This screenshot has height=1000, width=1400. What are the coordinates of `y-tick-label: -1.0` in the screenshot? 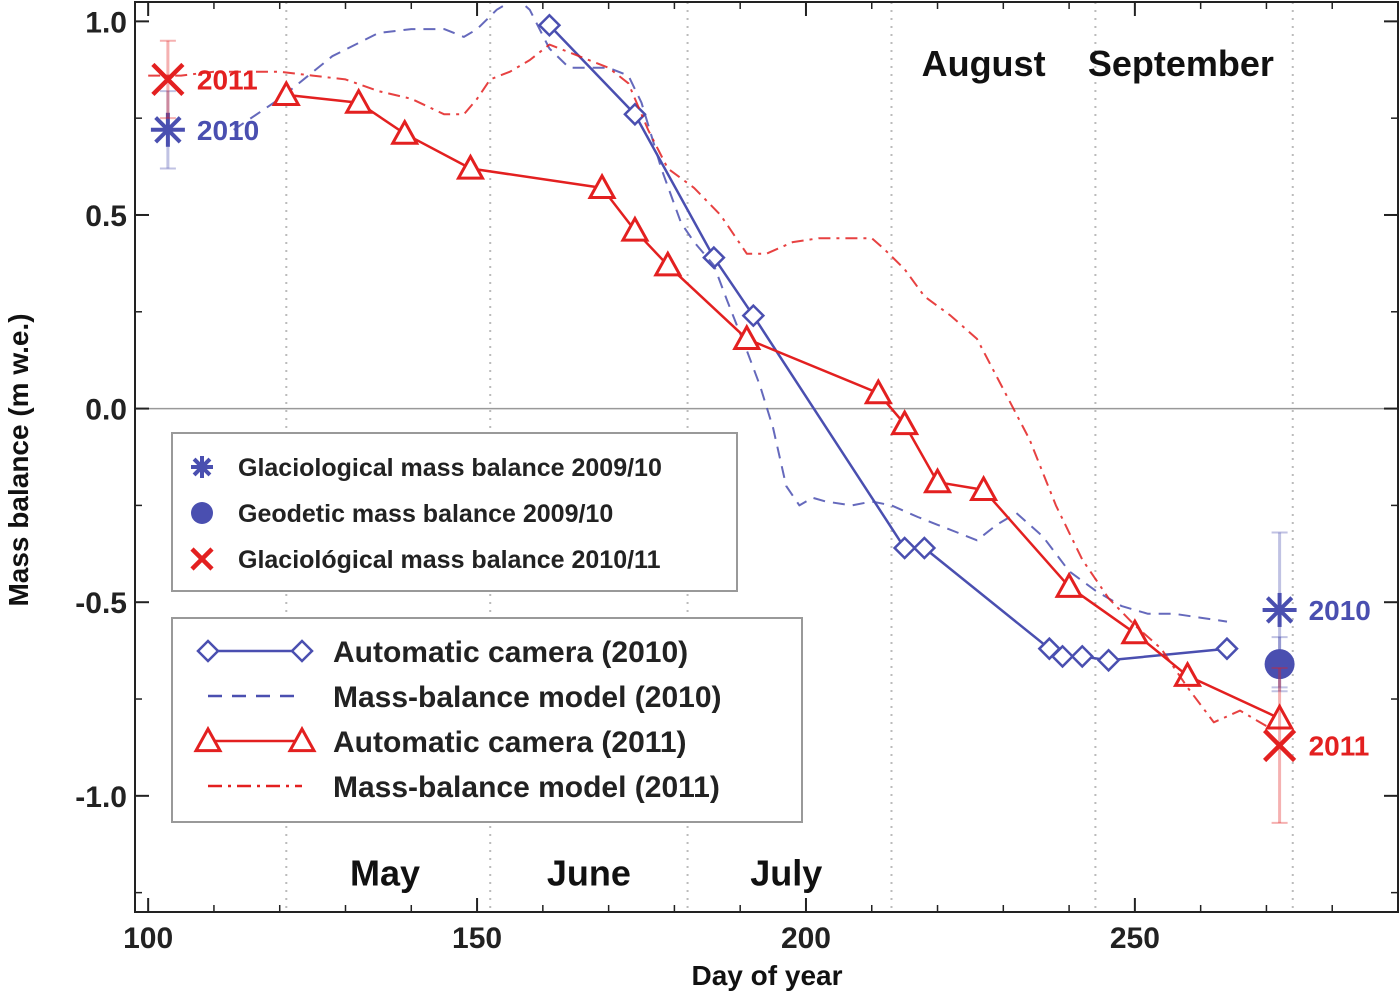 It's located at (101, 797).